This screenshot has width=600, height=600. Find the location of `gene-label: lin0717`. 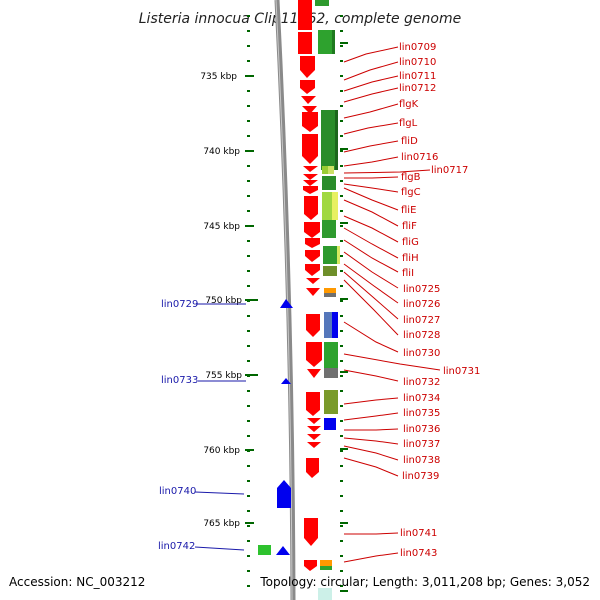

gene-label: lin0717 is located at coordinates (449, 170).